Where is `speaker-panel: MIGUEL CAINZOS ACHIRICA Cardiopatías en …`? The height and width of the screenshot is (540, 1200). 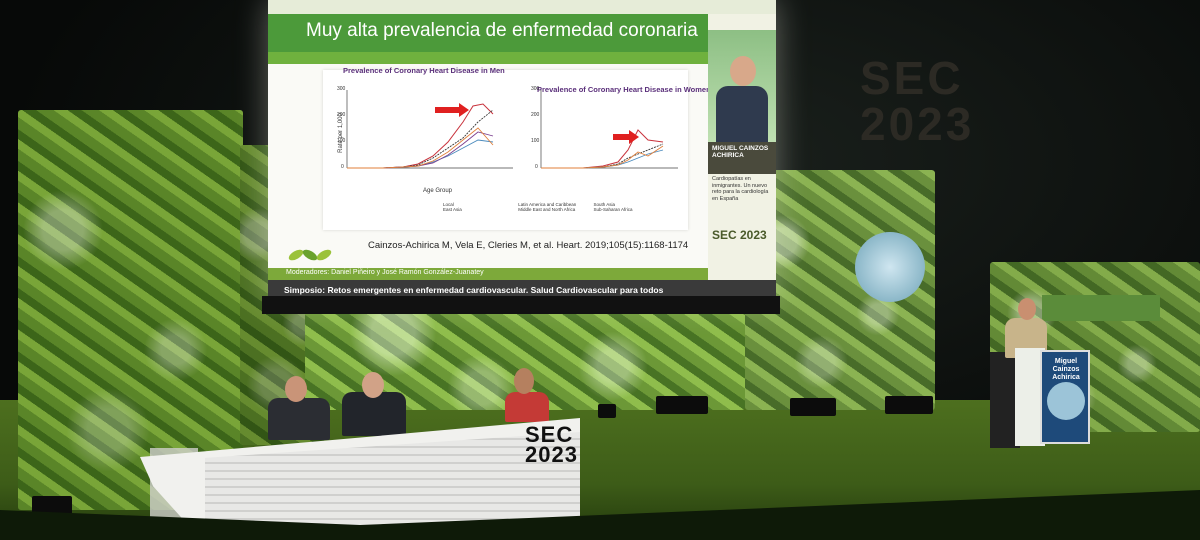 speaker-panel: MIGUEL CAINZOS ACHIRICA Cardiopatías en … is located at coordinates (742, 147).